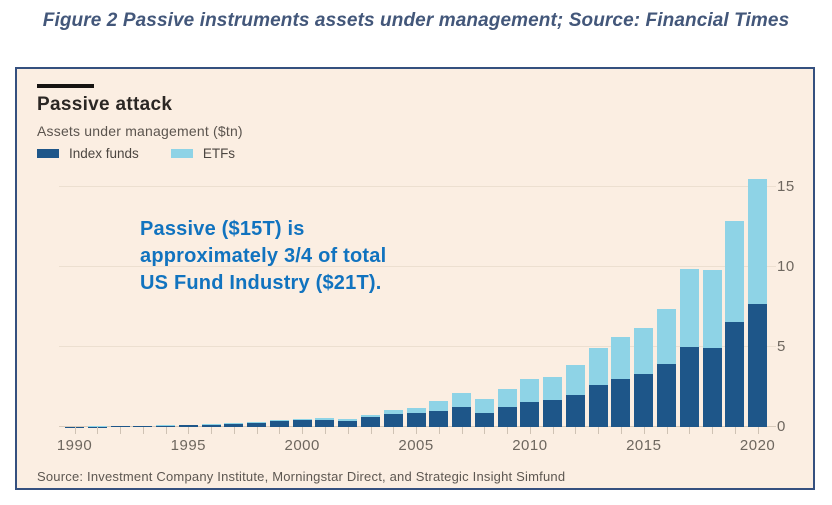  I want to click on bar-segment-index-funds-1995, so click(188, 426).